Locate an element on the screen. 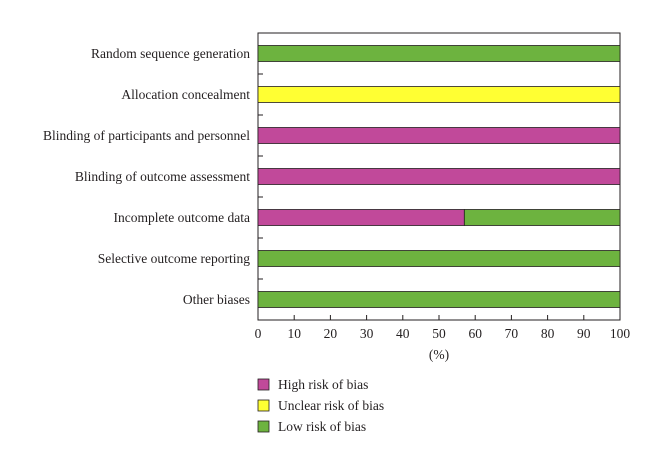 The image size is (660, 464). x-axis-title: (%) is located at coordinates (439, 354).